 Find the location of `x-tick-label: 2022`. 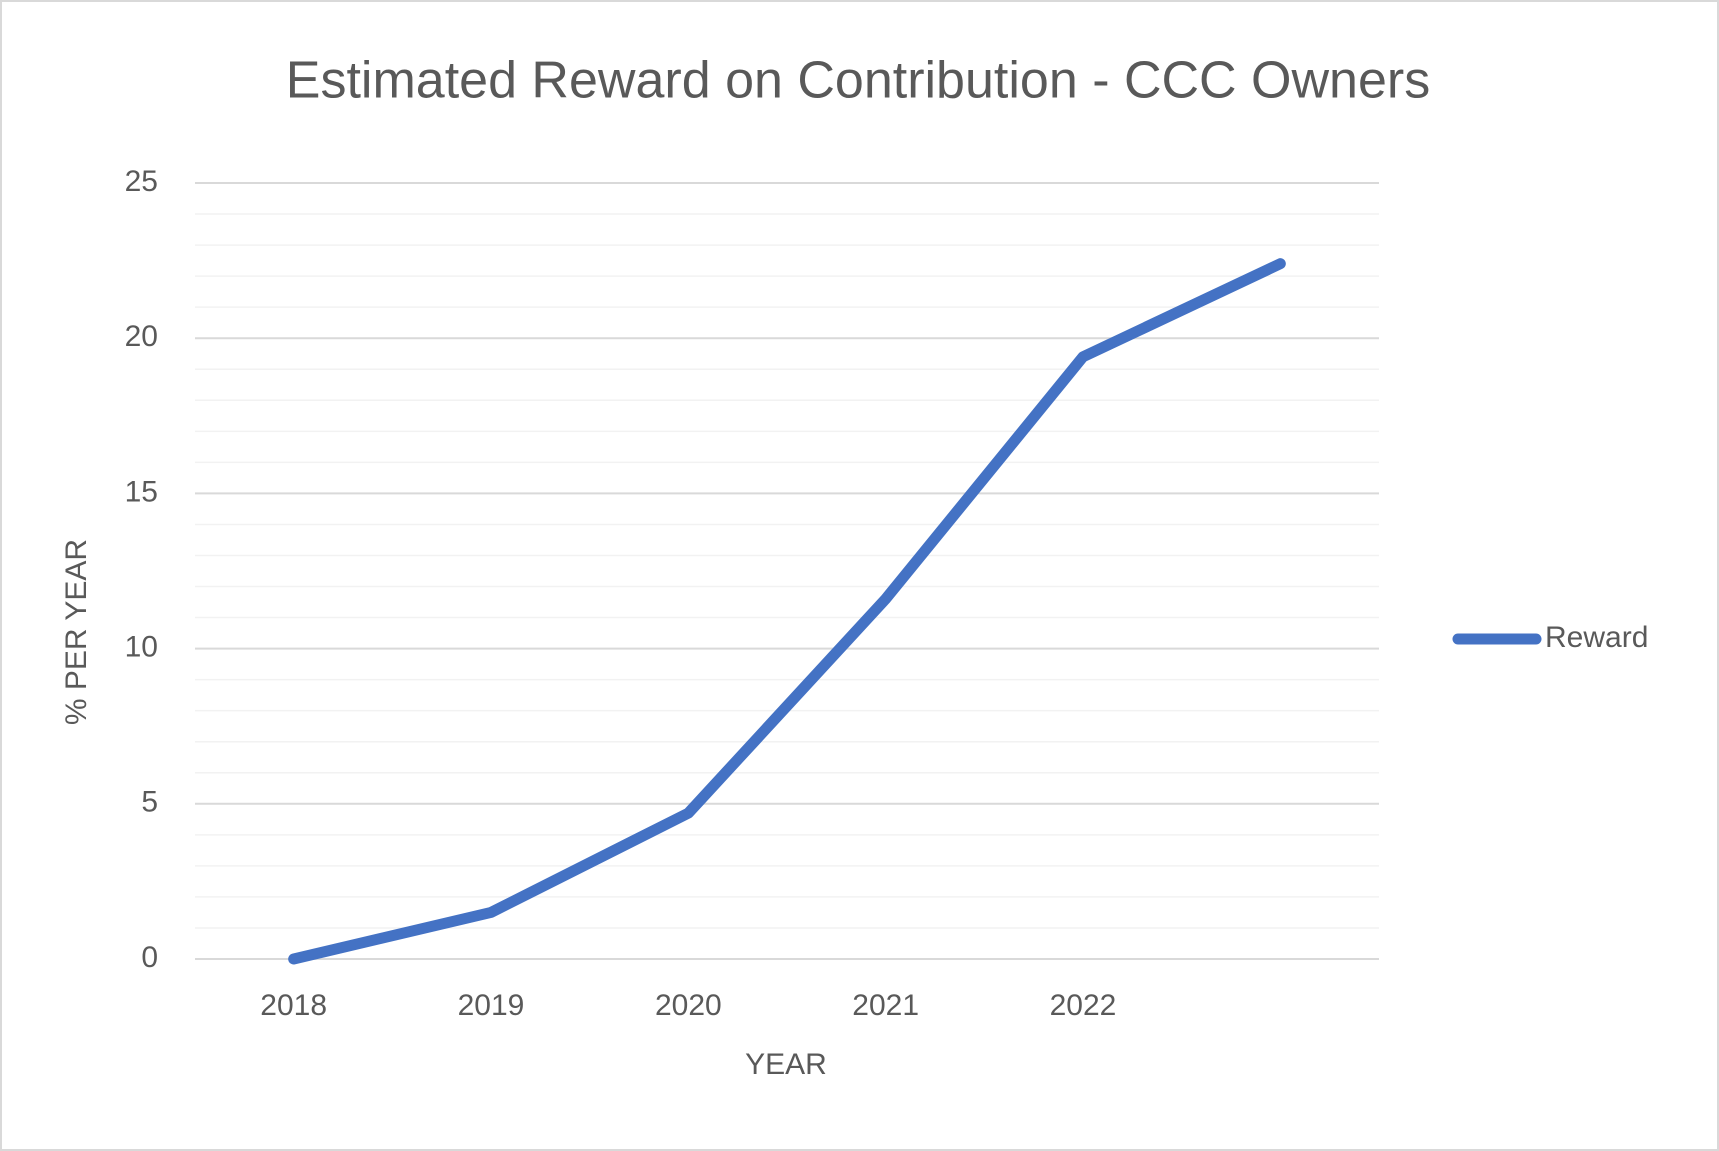

x-tick-label: 2022 is located at coordinates (1083, 1005).